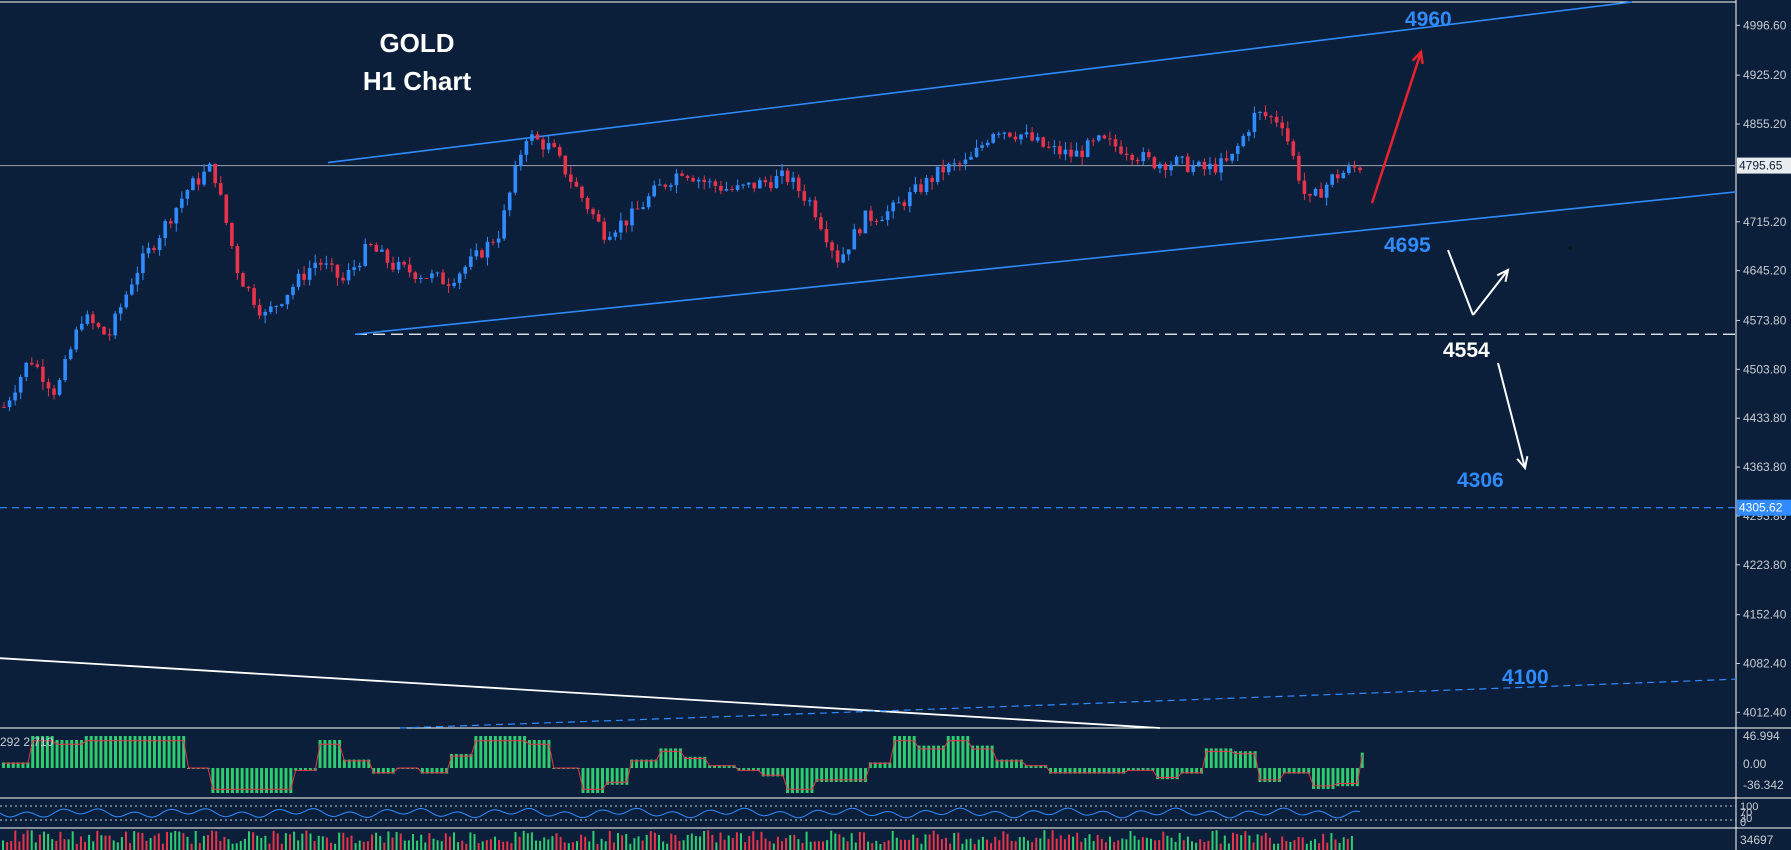 This screenshot has height=850, width=1791. Describe the element at coordinates (1765, 615) in the screenshot. I see `y-tick-label: 4152.40` at that location.